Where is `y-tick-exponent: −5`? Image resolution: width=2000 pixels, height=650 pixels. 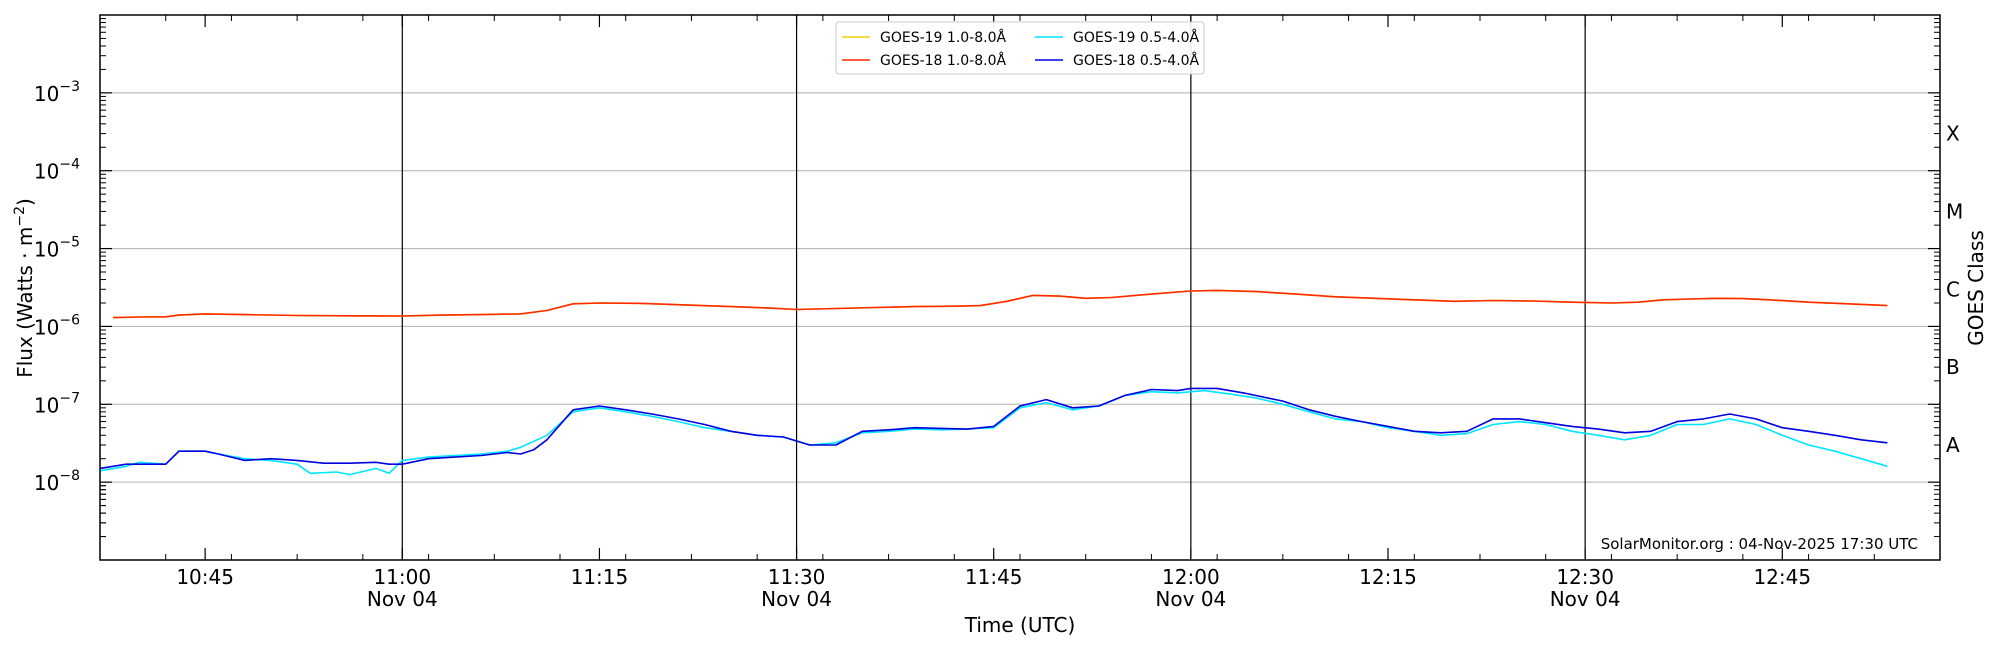 y-tick-exponent: −5 is located at coordinates (69, 243).